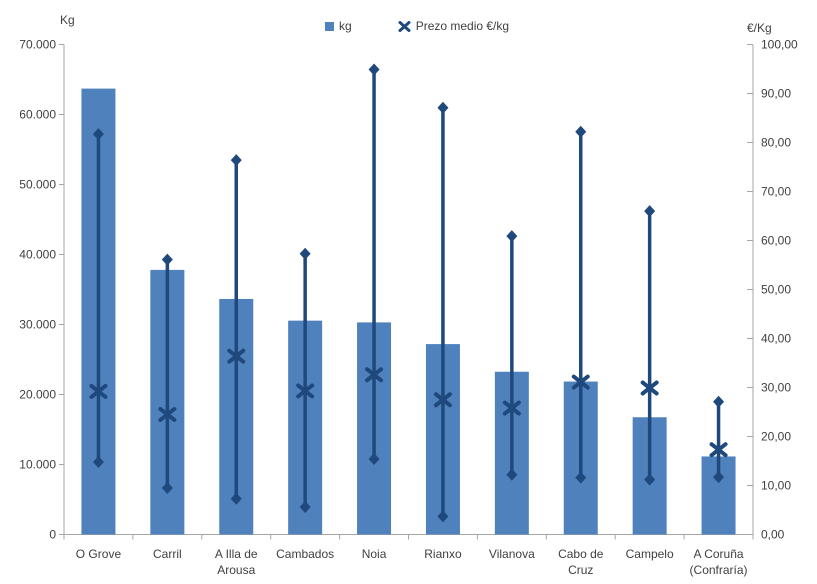 The width and height of the screenshot is (817, 584). What do you see at coordinates (776, 437) in the screenshot?
I see `right-axis-tick-label: 20,00` at bounding box center [776, 437].